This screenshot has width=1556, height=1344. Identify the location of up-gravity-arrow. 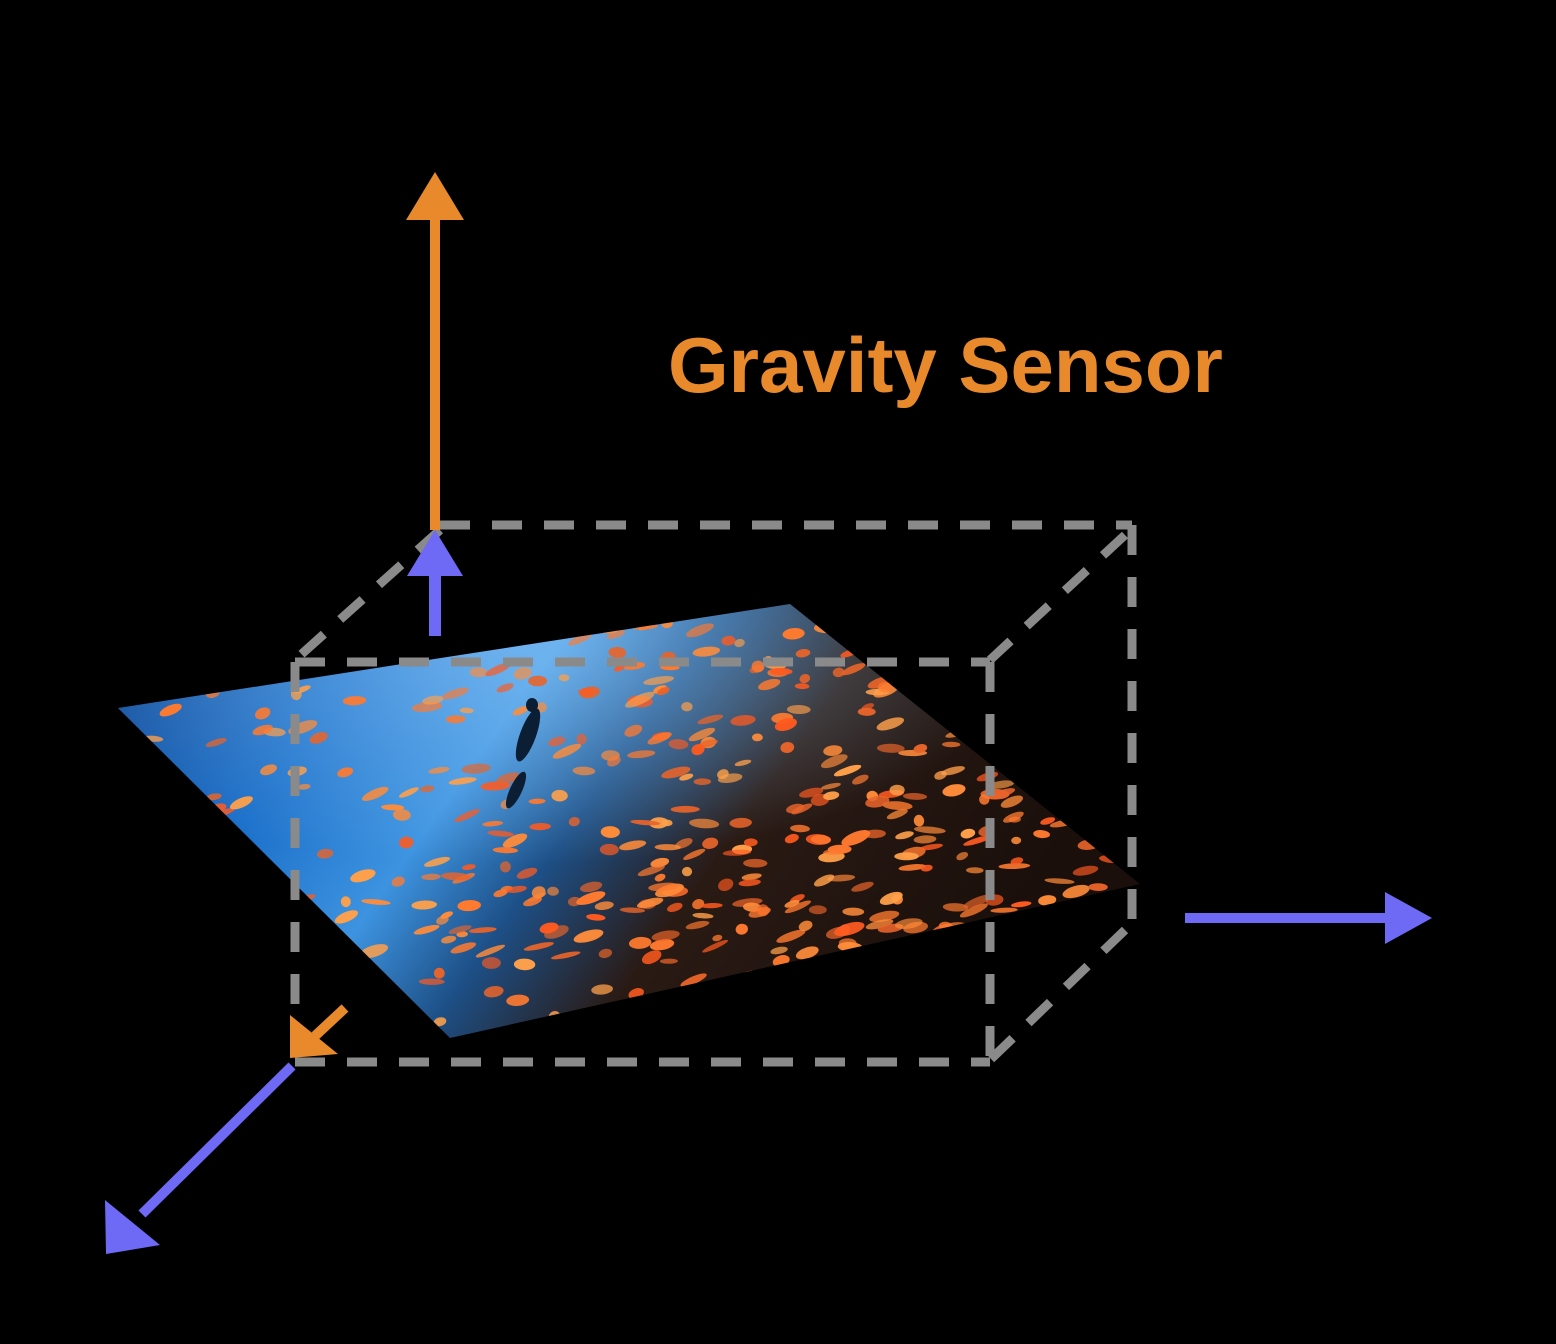
(435, 351).